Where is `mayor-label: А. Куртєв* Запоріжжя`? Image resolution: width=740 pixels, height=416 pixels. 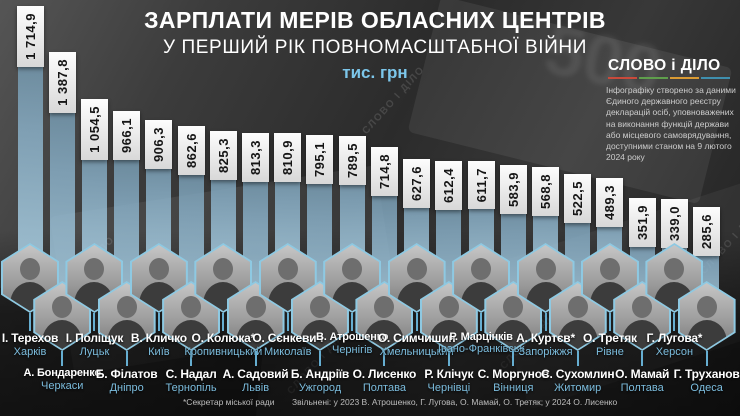 mayor-label: А. Куртєв* Запоріжжя is located at coordinates (546, 344).